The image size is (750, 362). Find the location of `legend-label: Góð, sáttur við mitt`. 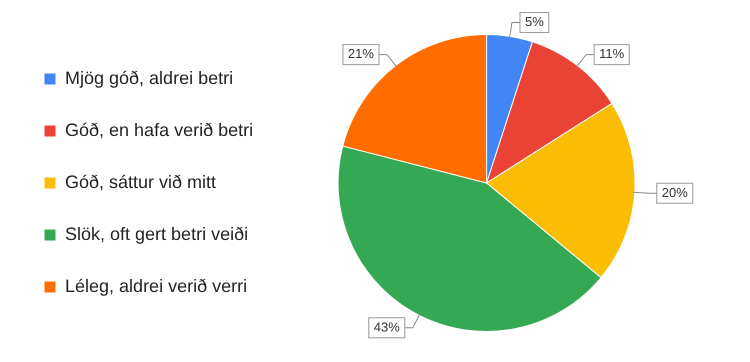

legend-label: Góð, sáttur við mitt is located at coordinates (140, 182).